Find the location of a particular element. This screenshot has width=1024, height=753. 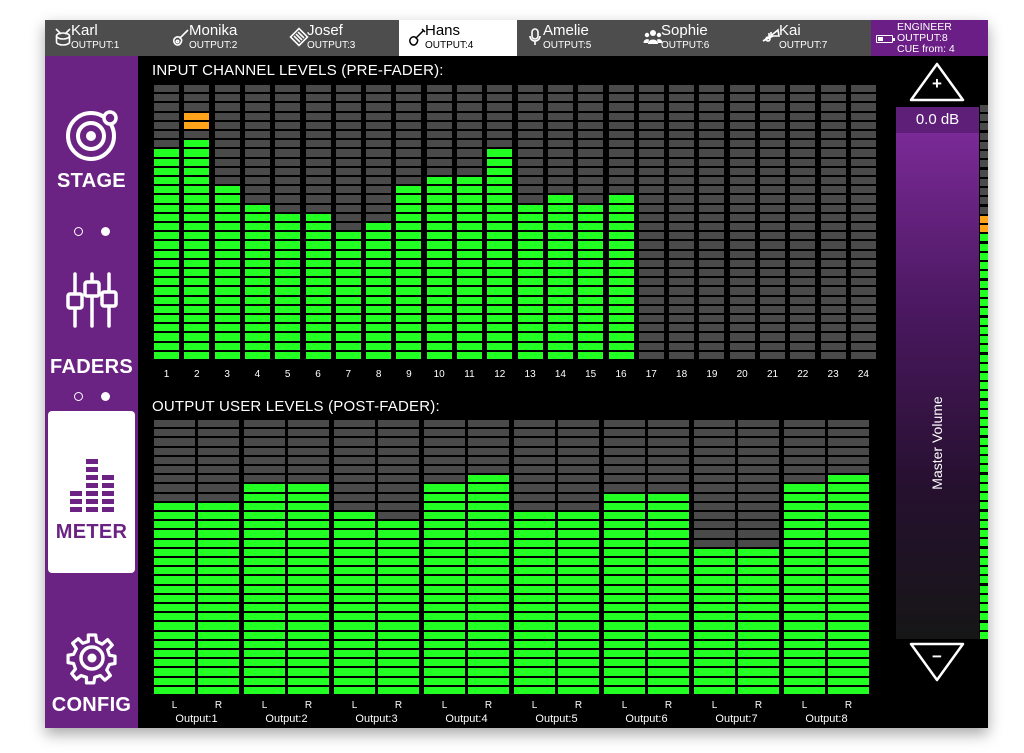

faders-page-dots is located at coordinates (91, 396).